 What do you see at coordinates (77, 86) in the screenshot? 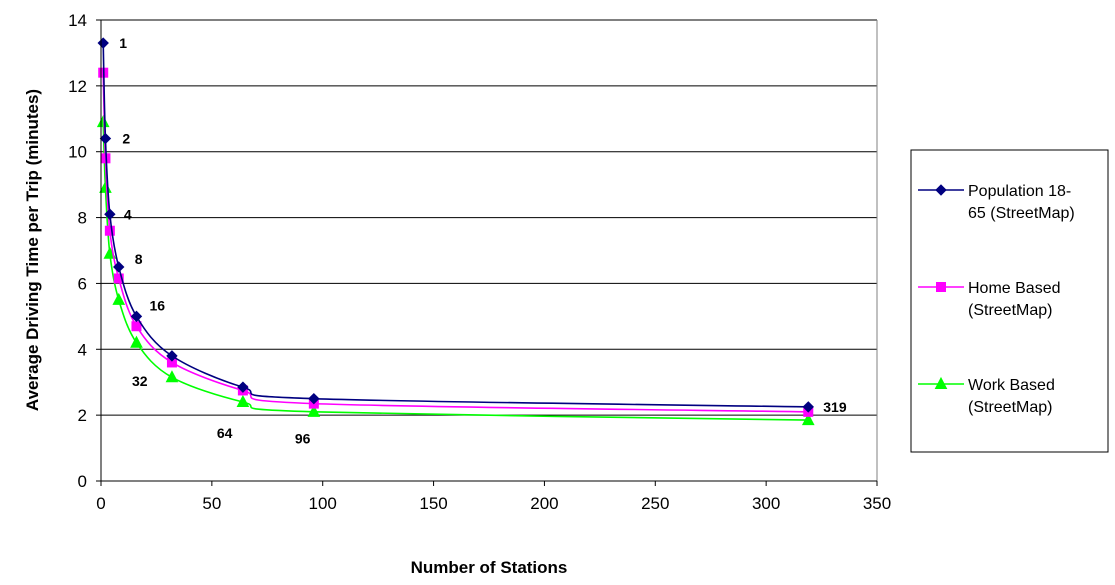
I see `y-tick-label: 12` at bounding box center [77, 86].